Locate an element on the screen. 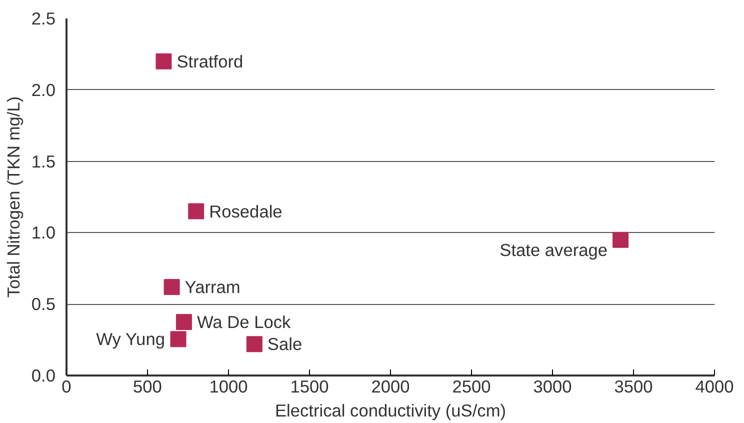  x-tick-label: 2500 is located at coordinates (471, 386).